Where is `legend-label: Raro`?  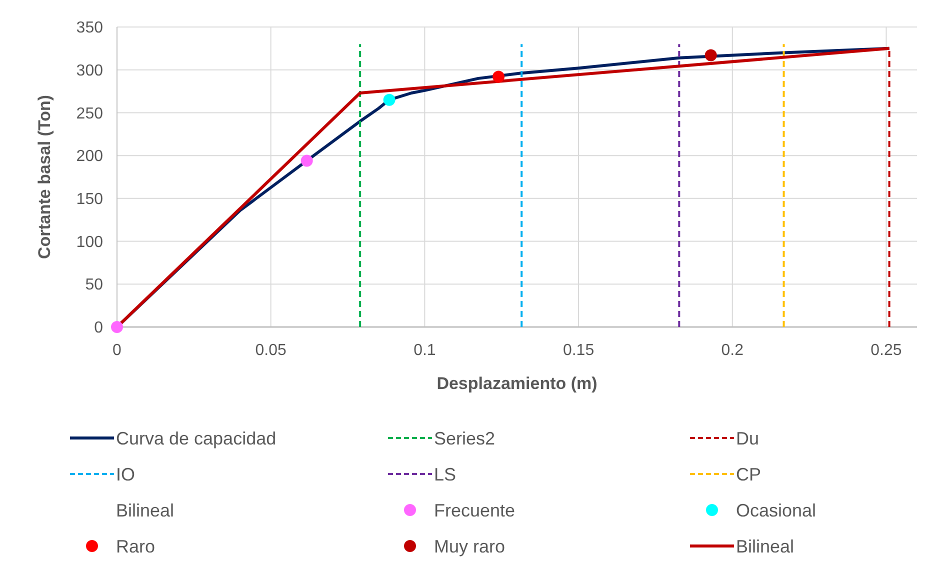
legend-label: Raro is located at coordinates (136, 546).